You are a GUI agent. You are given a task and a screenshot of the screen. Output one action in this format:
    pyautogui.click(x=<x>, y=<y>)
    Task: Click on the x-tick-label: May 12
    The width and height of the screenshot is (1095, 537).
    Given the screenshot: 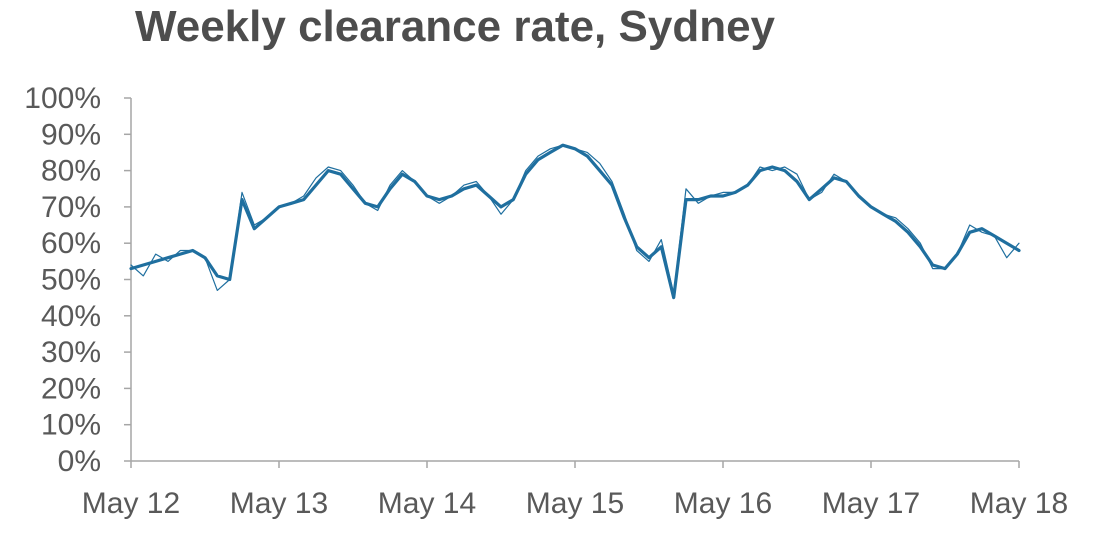 What is the action you would take?
    pyautogui.click(x=131, y=503)
    